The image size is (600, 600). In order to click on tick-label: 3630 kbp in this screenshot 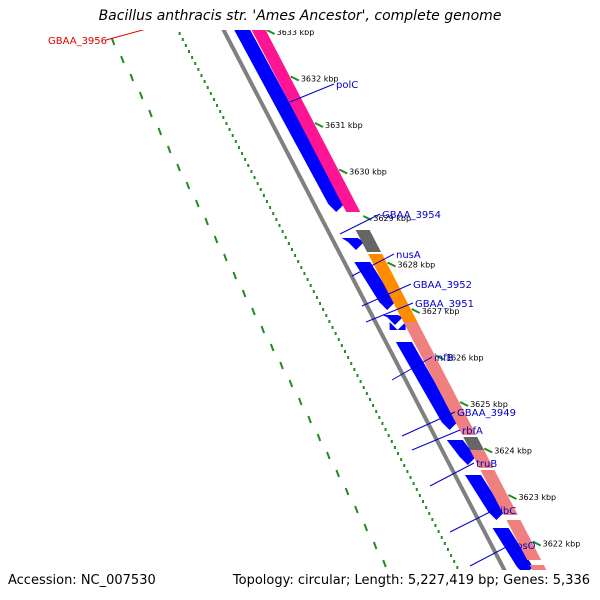, I will do `click(368, 172)`.